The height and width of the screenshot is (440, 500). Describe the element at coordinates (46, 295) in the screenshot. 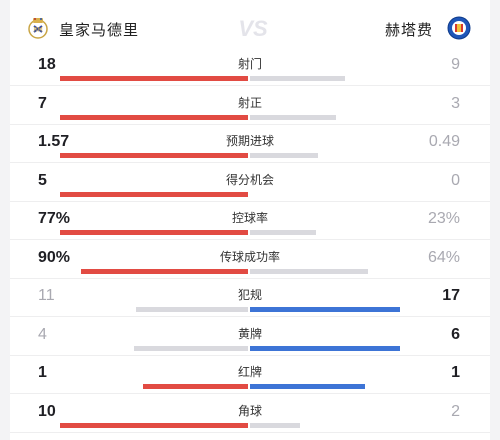

I see `home-stat-value: 11` at that location.